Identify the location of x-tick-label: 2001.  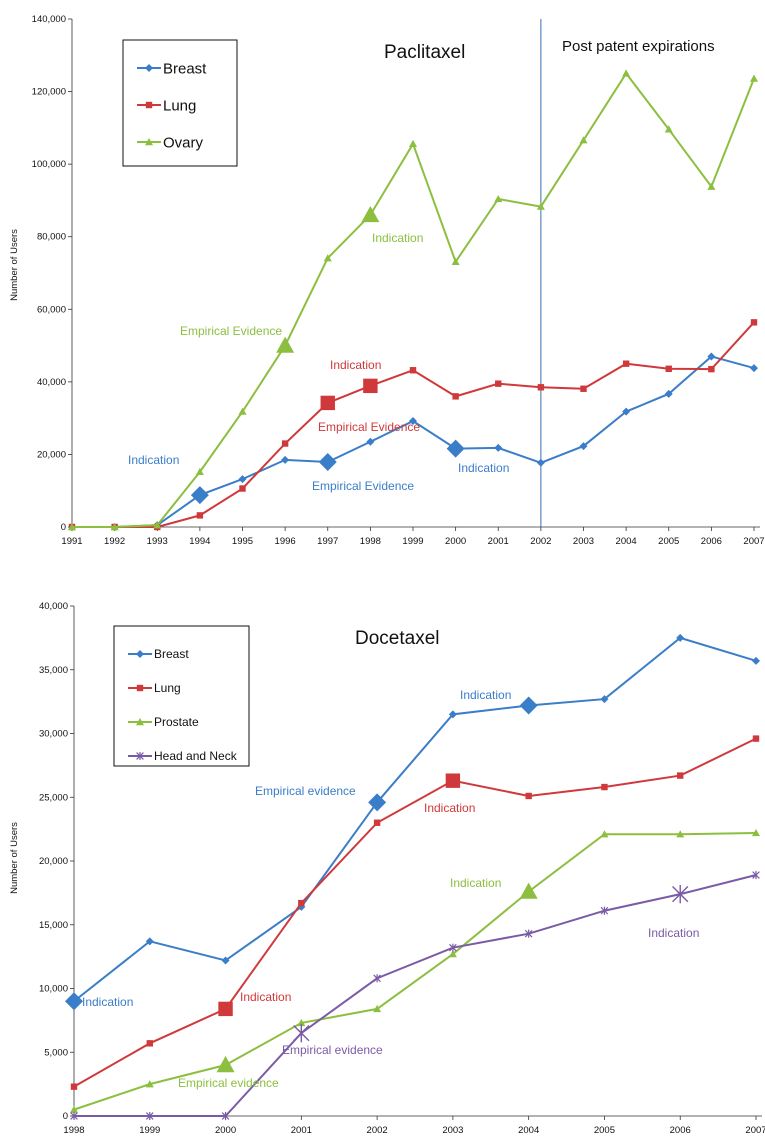
(301, 1130).